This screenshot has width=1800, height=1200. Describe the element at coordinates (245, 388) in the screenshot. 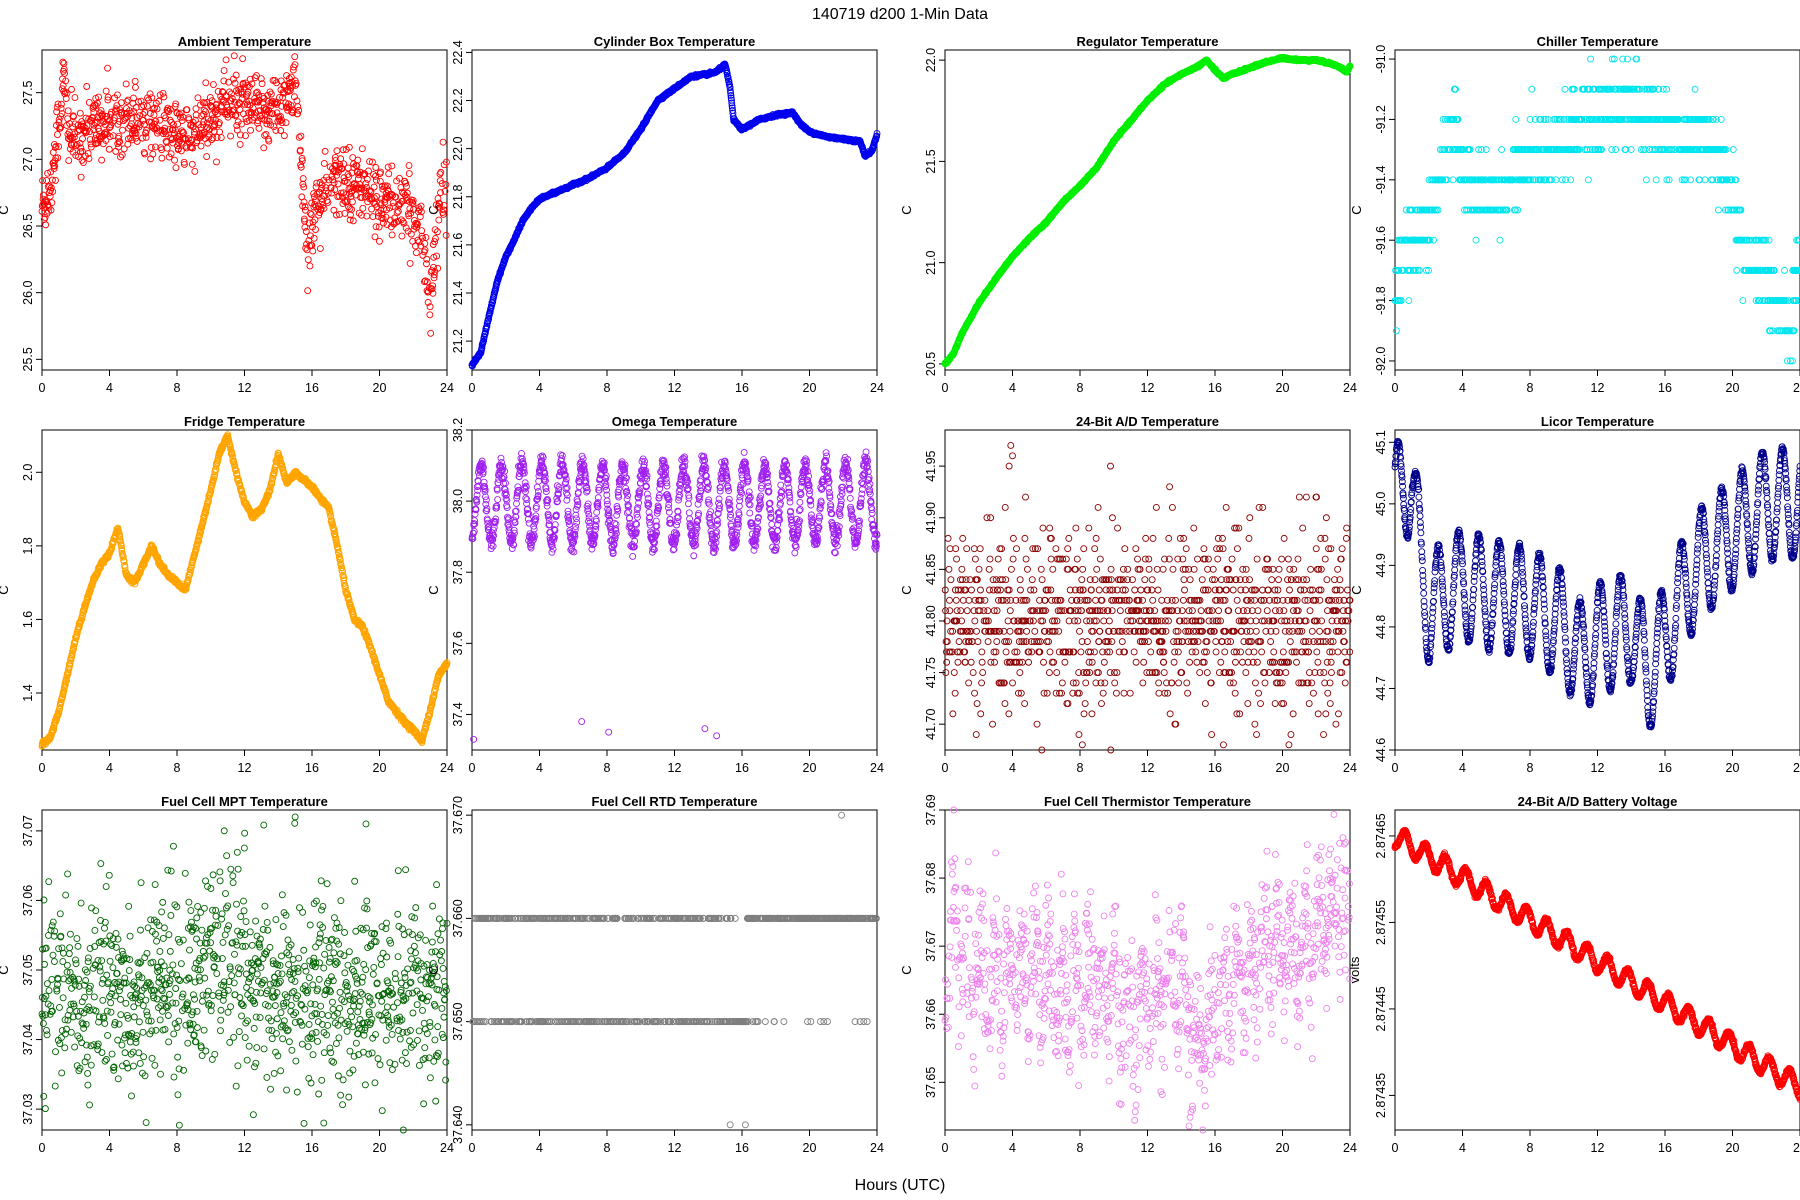

I see `x-tick-label: 12` at that location.